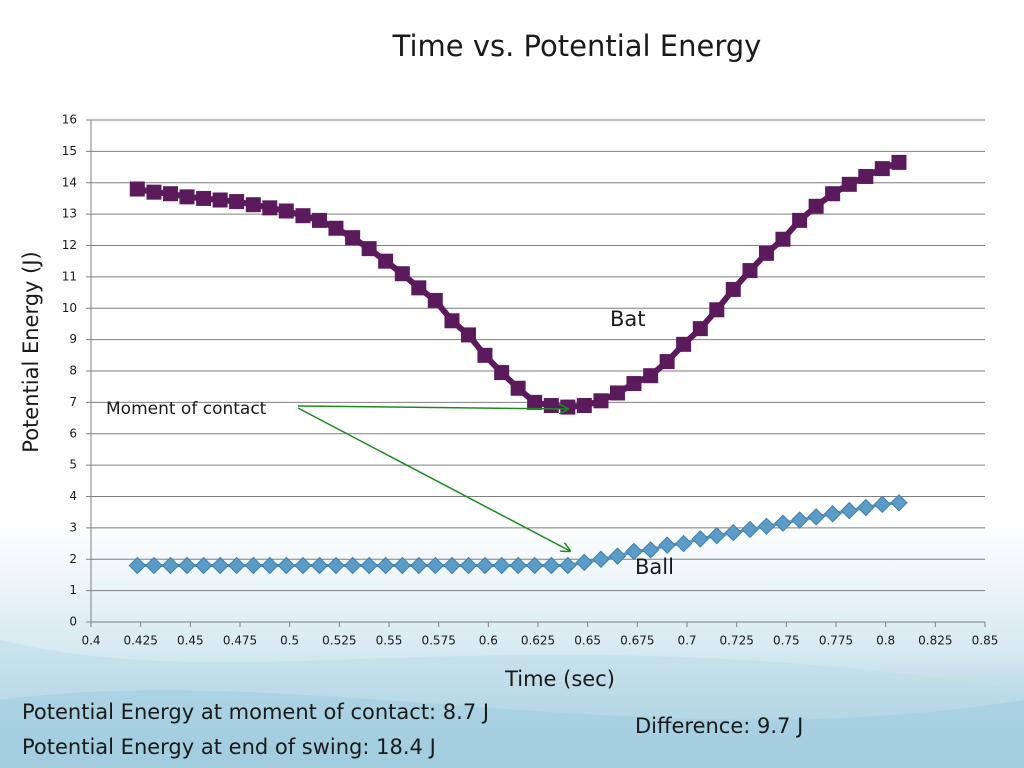 The width and height of the screenshot is (1024, 768). What do you see at coordinates (512, 729) in the screenshot?
I see `wave` at bounding box center [512, 729].